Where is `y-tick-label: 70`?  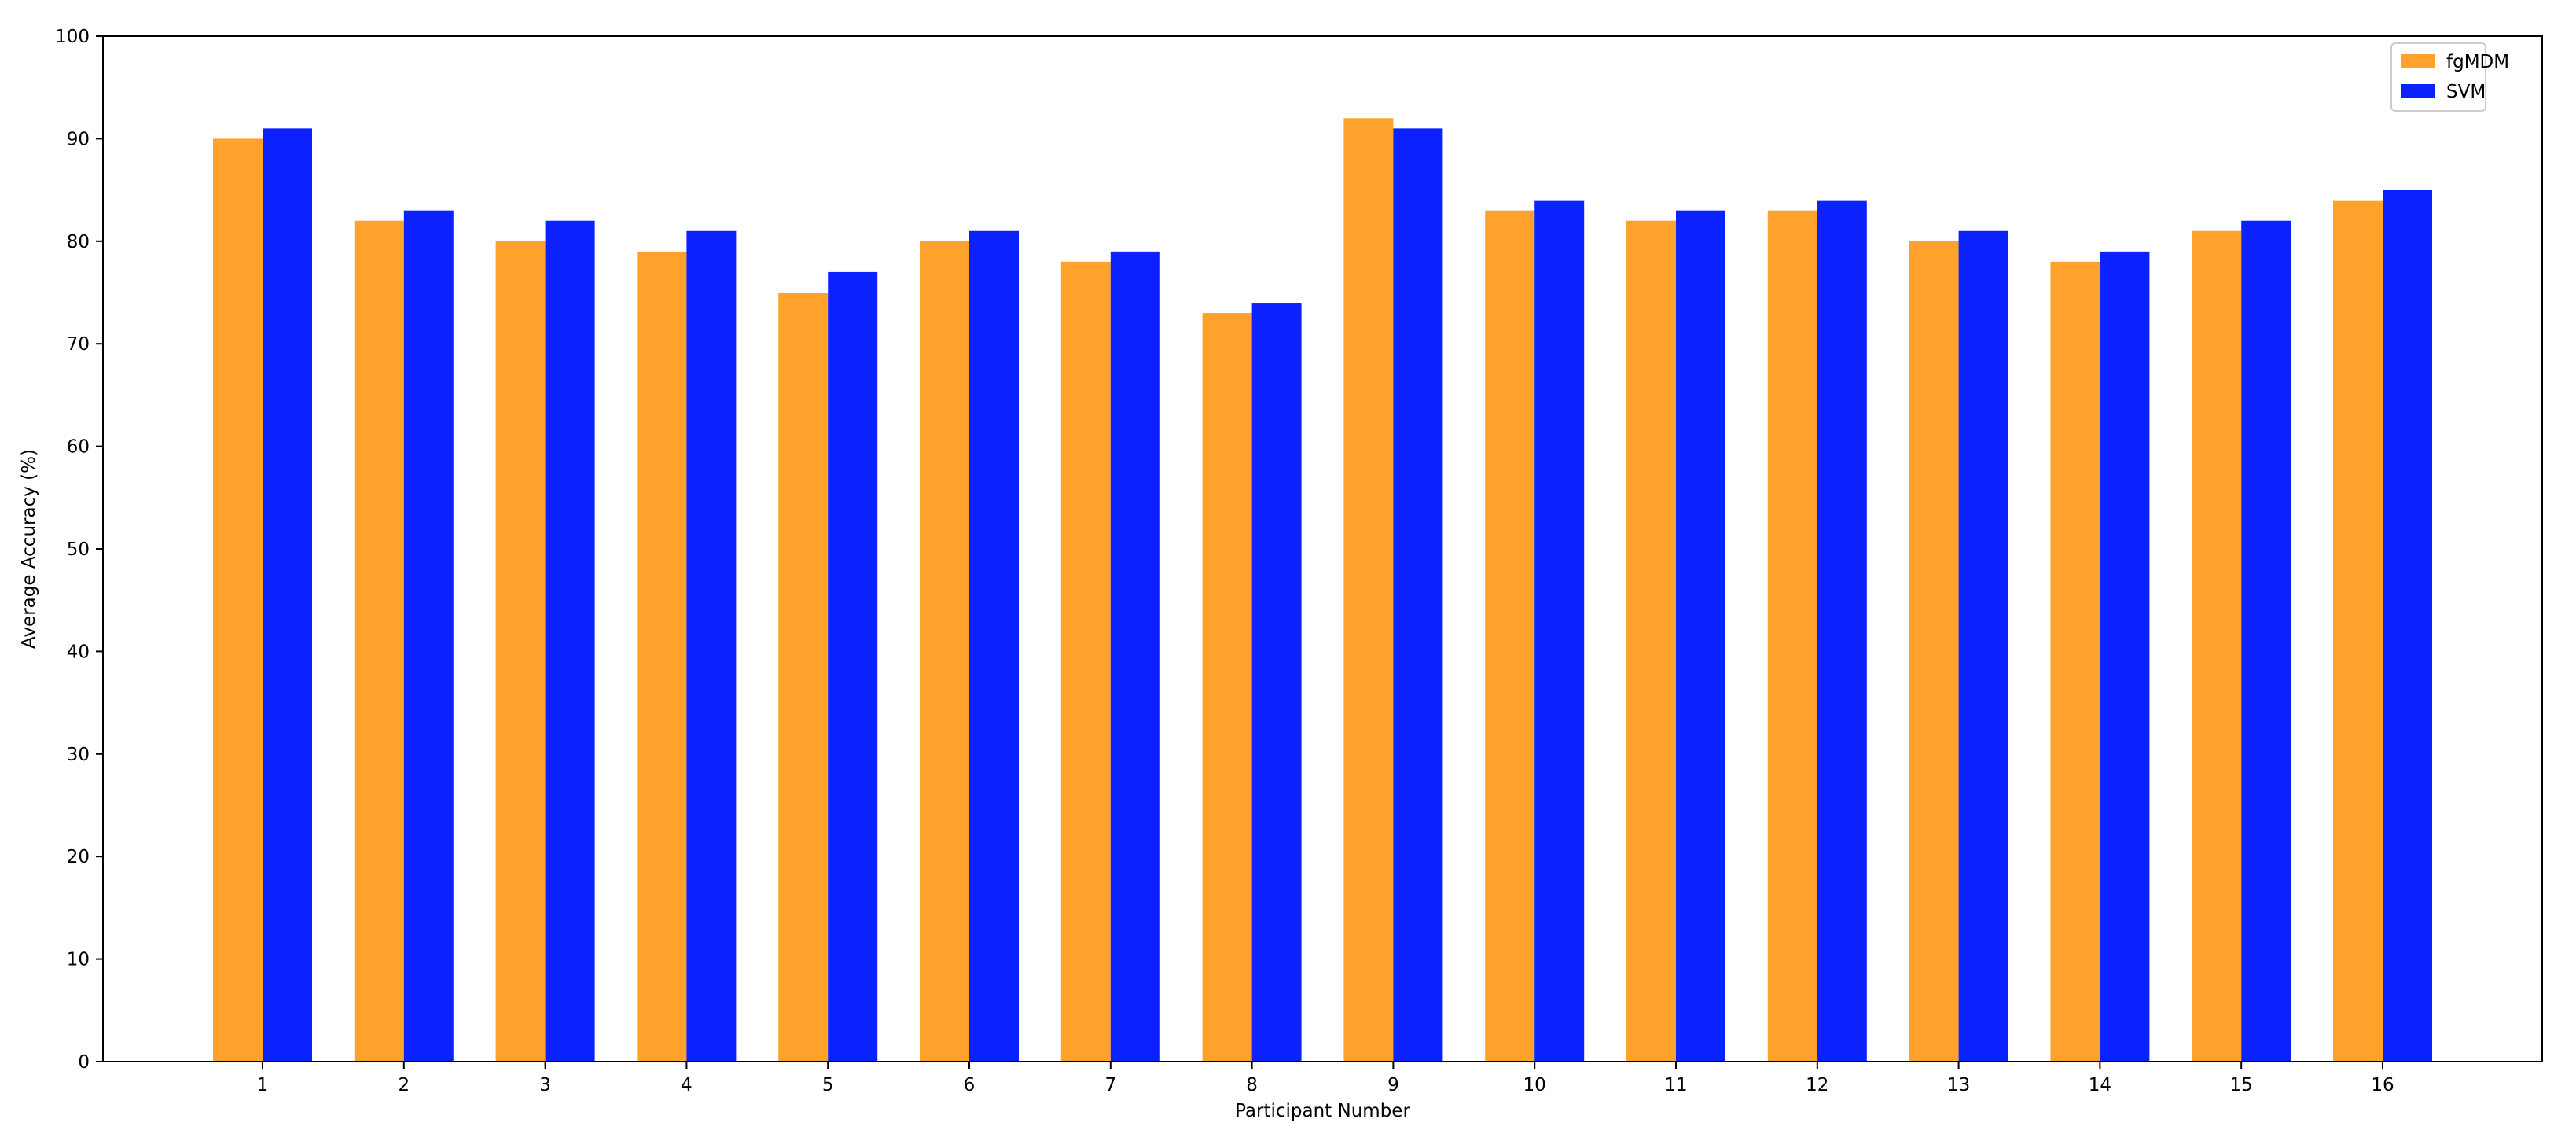 y-tick-label: 70 is located at coordinates (78, 345).